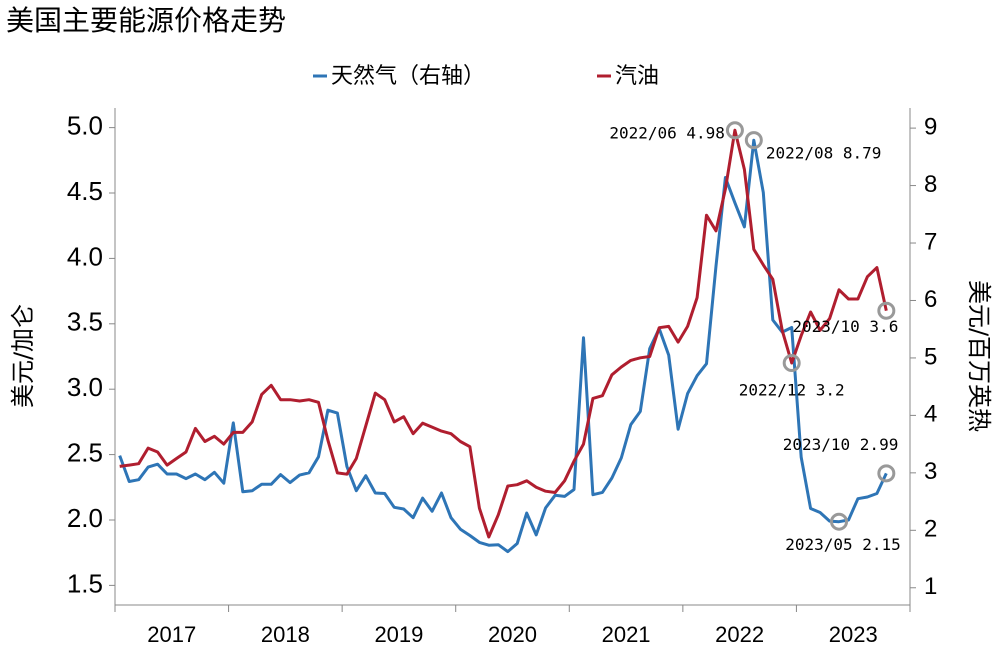 The width and height of the screenshot is (1003, 654). What do you see at coordinates (171, 634) in the screenshot?
I see `x-tick-label: 2017` at bounding box center [171, 634].